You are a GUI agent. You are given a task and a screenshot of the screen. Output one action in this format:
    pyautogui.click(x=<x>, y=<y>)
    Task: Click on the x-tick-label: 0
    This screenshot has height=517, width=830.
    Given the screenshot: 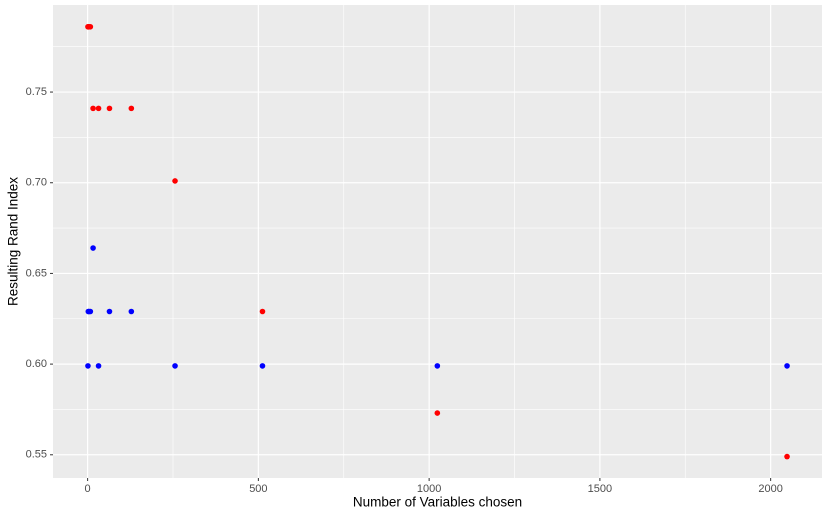 What is the action you would take?
    pyautogui.click(x=88, y=489)
    